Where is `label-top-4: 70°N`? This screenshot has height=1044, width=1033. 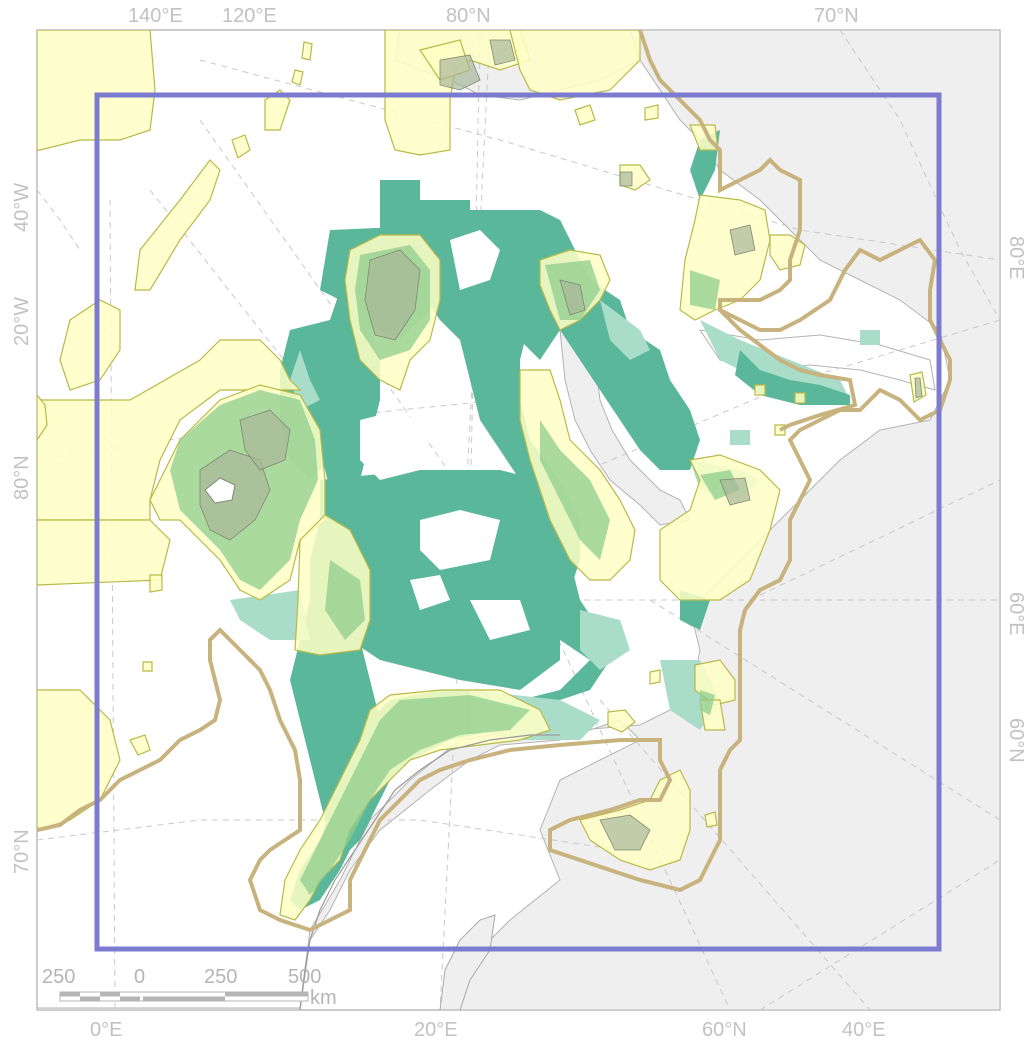
label-top-4: 70°N is located at coordinates (836, 16).